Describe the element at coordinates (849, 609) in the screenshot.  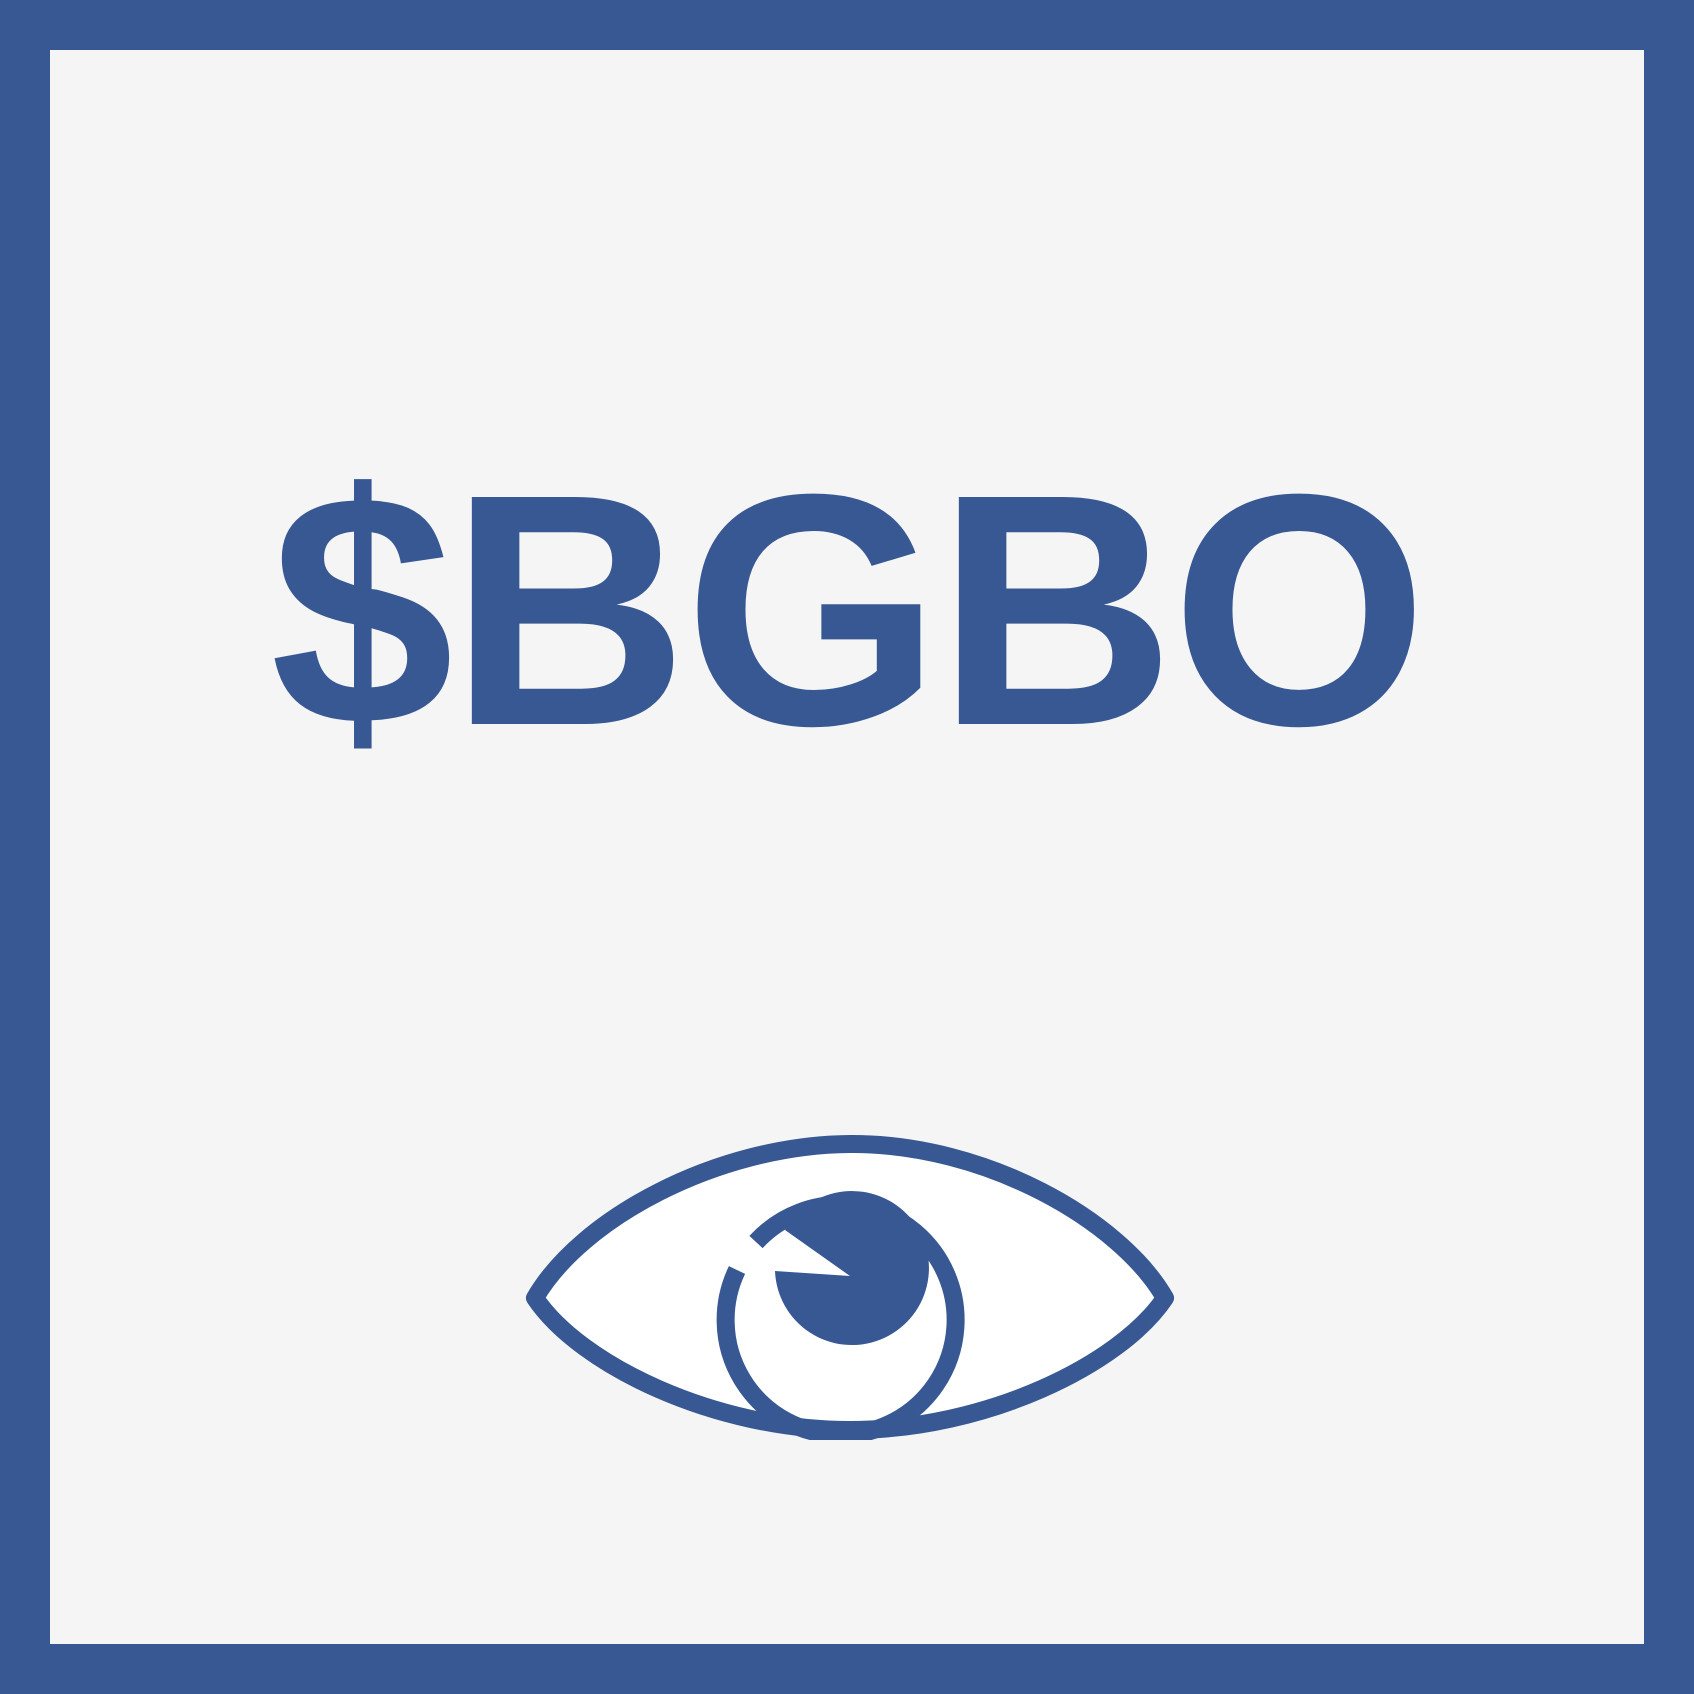
I see `ticker-symbol: $BGBO` at that location.